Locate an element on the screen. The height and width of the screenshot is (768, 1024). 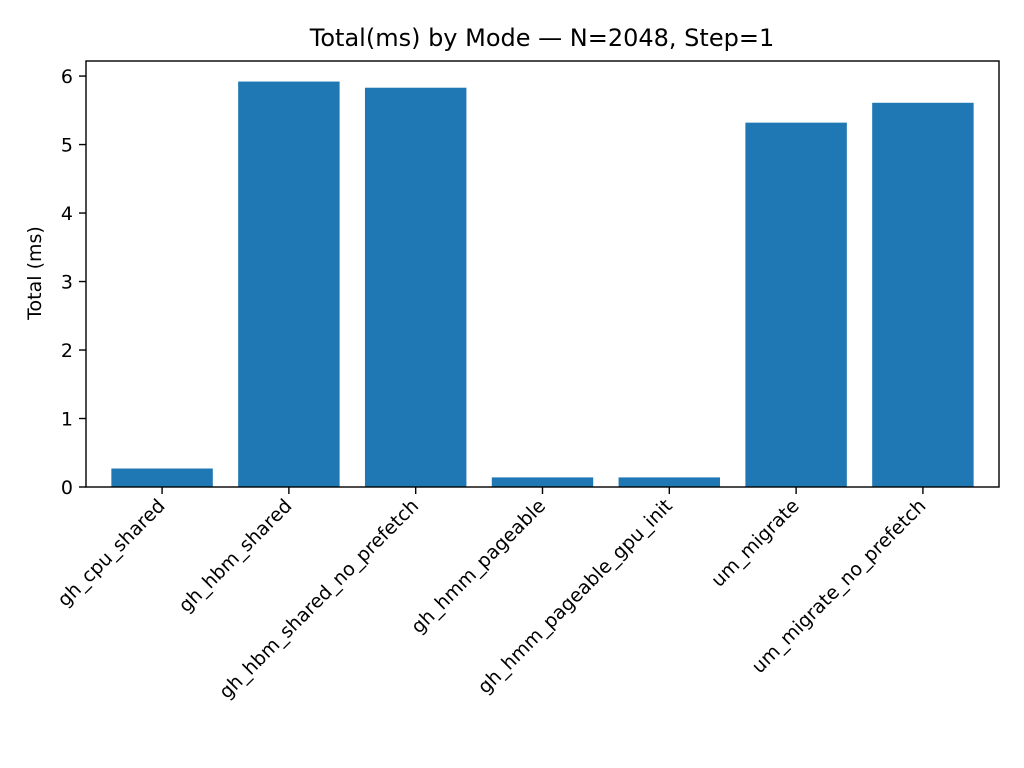
x-tick-label: um_migrate is located at coordinates (755, 543).